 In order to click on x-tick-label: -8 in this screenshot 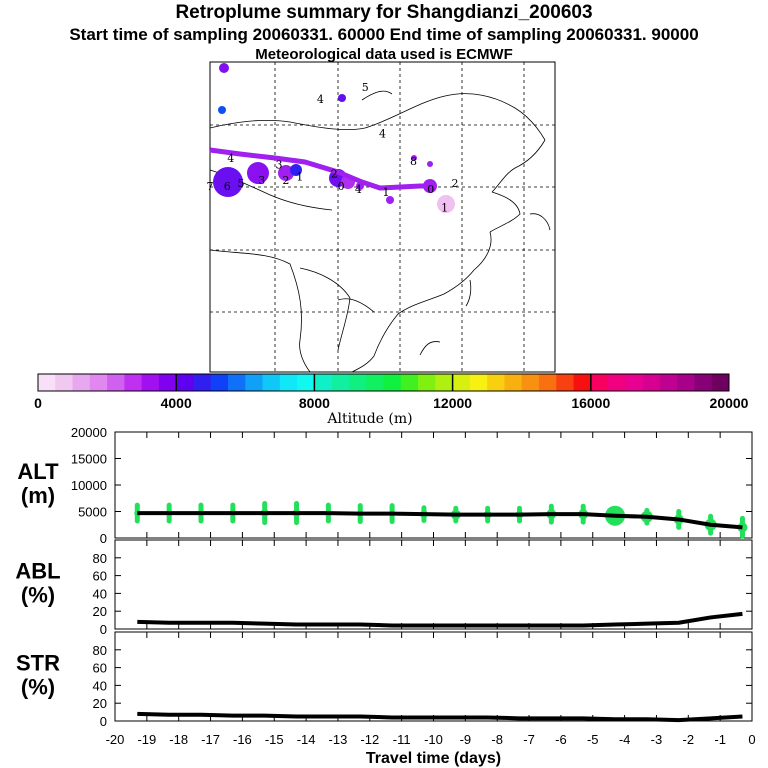, I will do `click(497, 739)`.